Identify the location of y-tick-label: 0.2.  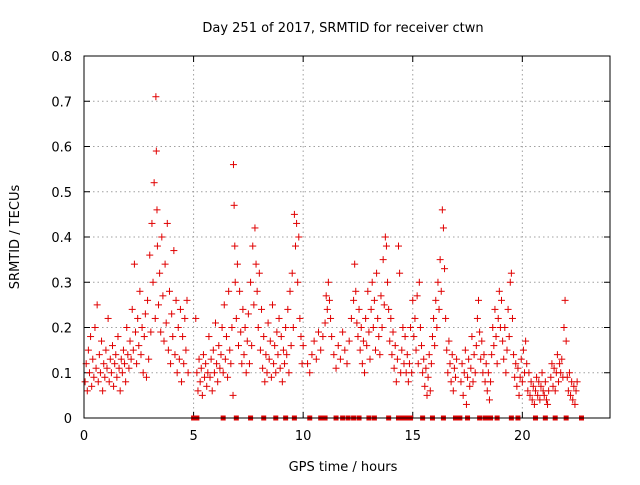
(61, 329).